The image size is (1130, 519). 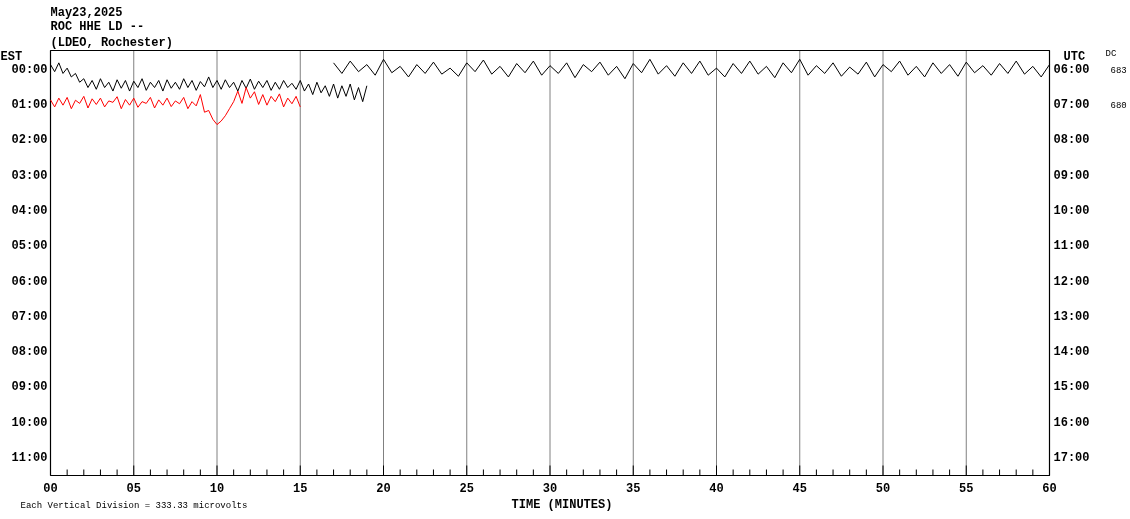 What do you see at coordinates (1071, 210) in the screenshot?
I see `y2-tick-label: 10:00` at bounding box center [1071, 210].